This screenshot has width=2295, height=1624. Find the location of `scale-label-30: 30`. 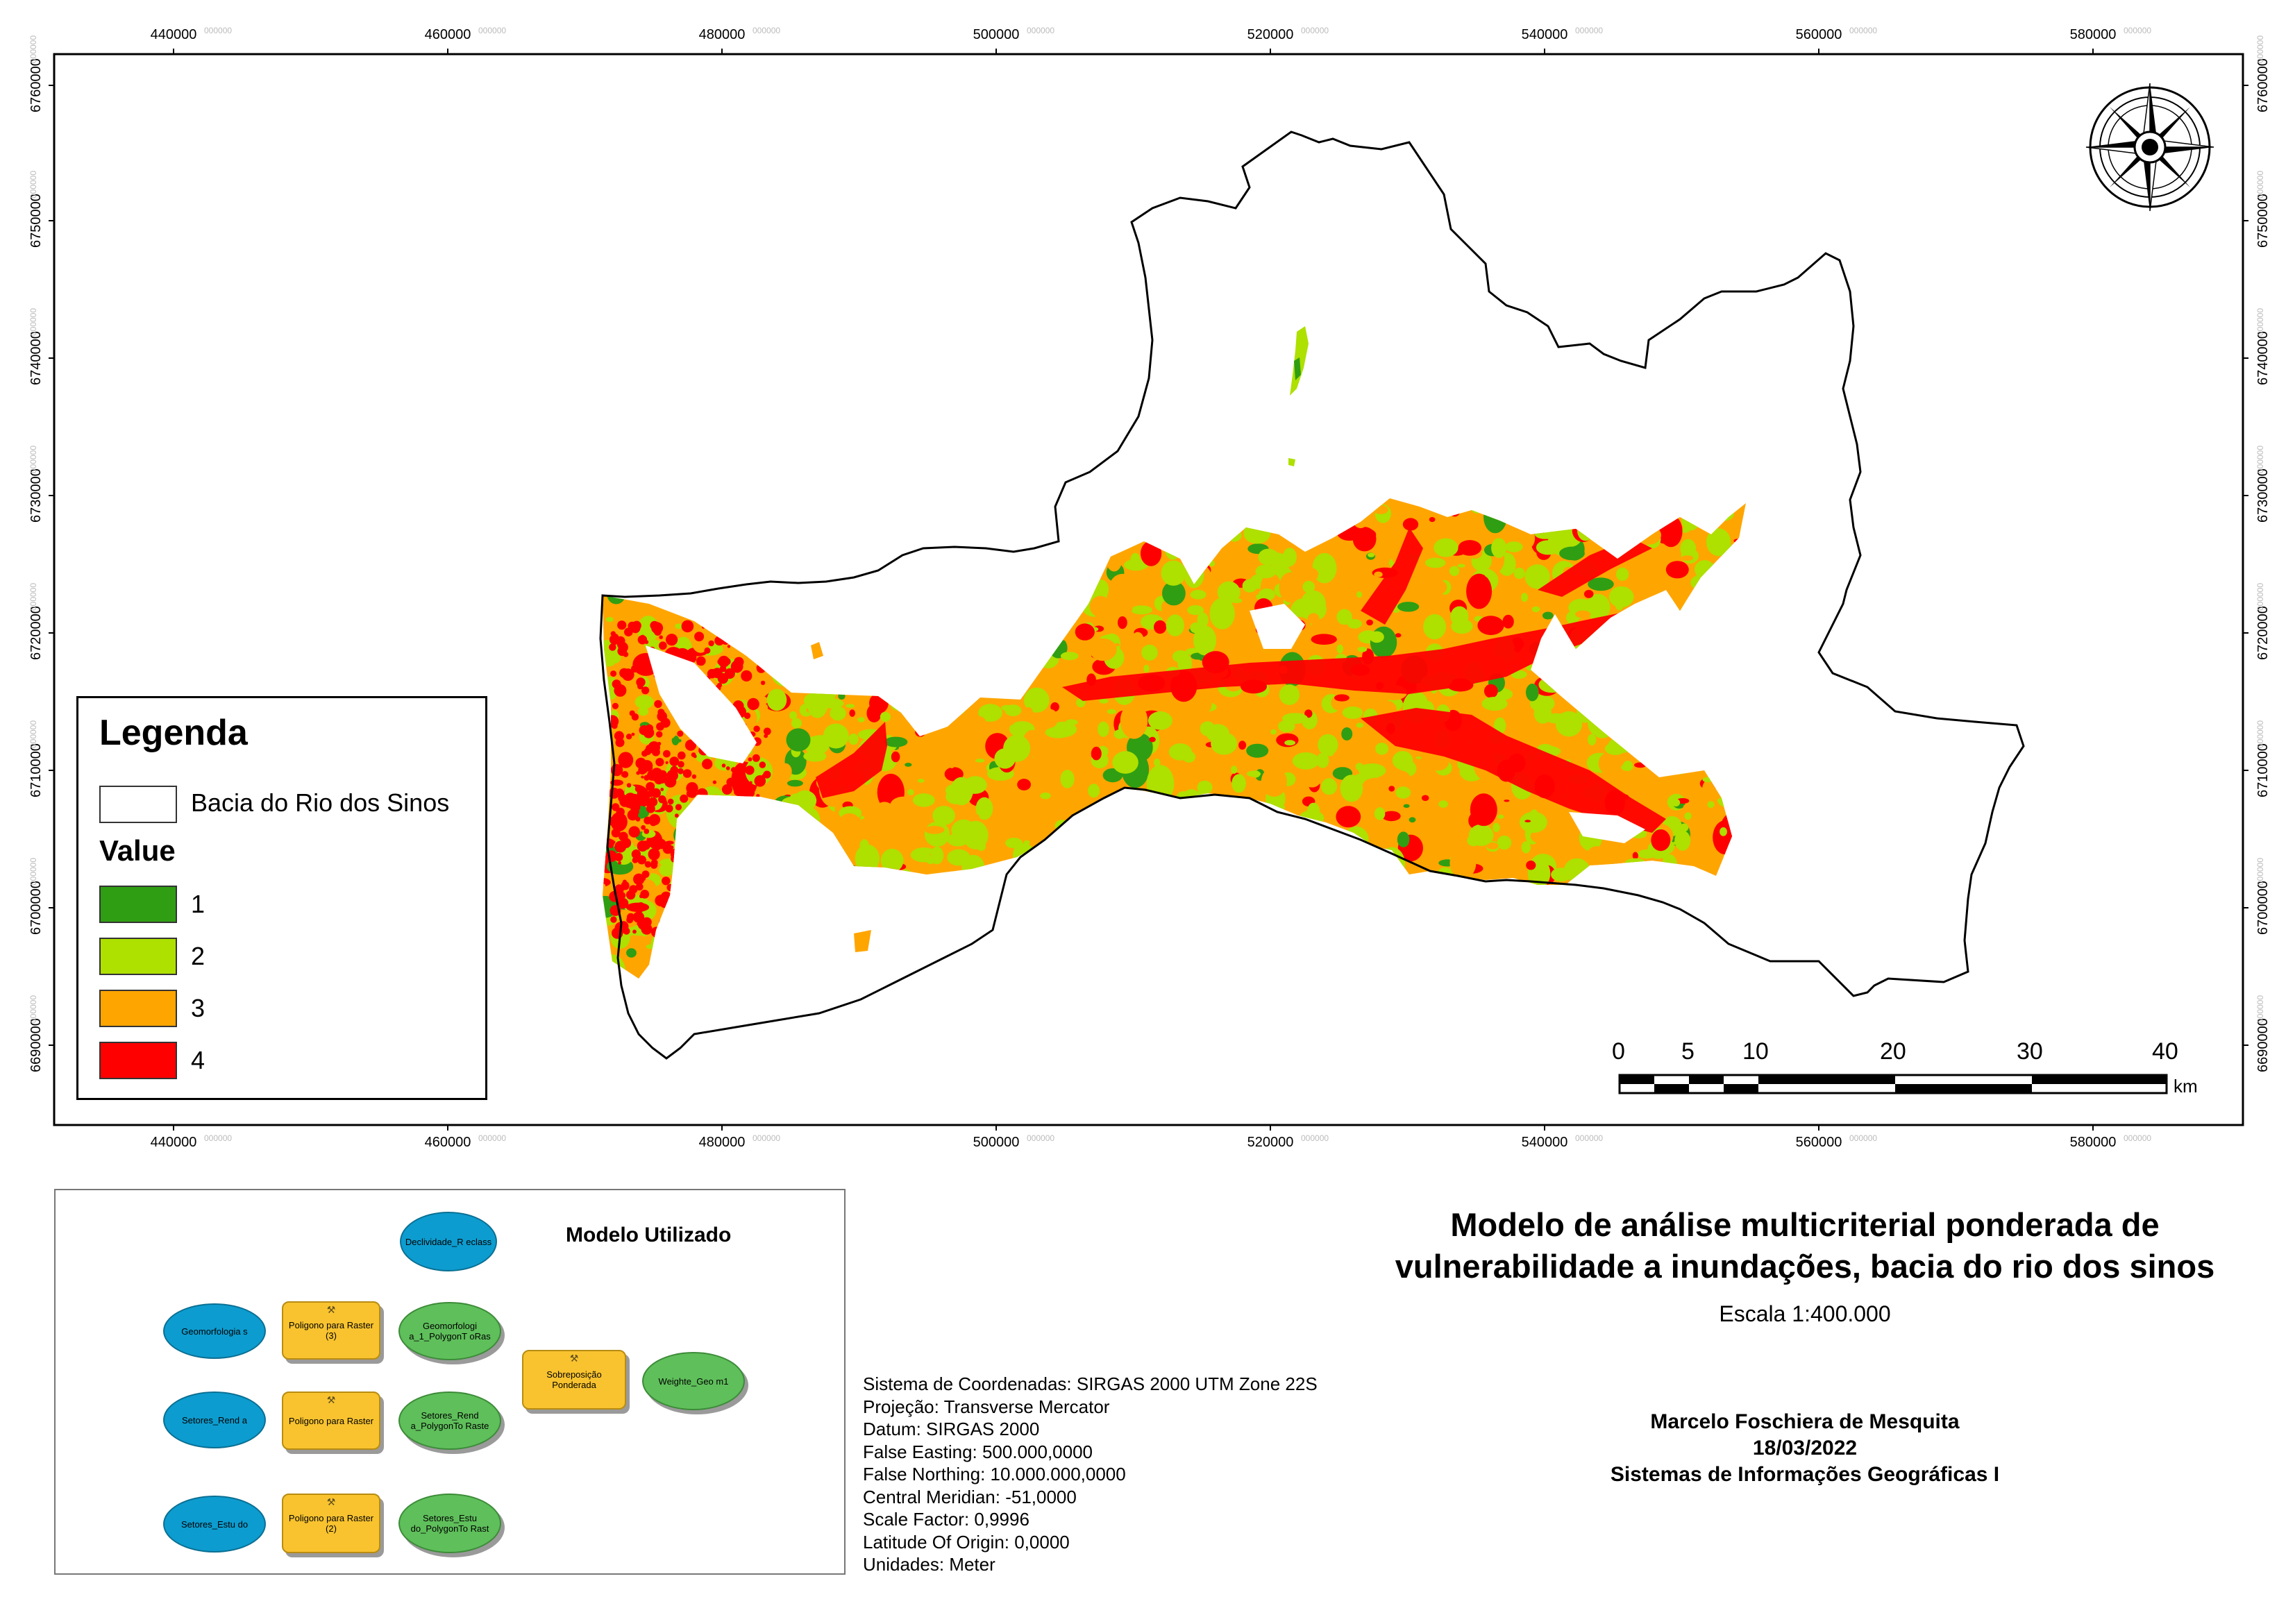

scale-label-30: 30 is located at coordinates (2030, 1051).